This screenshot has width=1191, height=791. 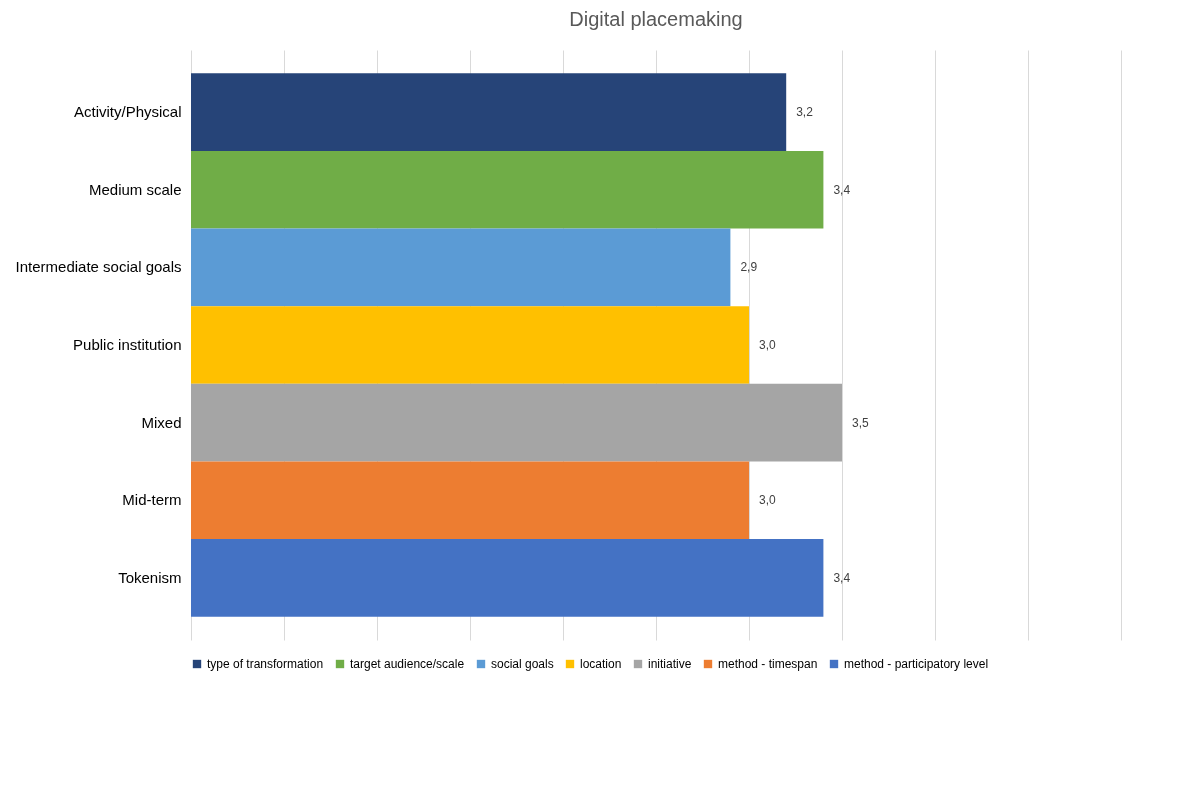 What do you see at coordinates (161, 422) in the screenshot?
I see `y-tick-label: Mixed` at bounding box center [161, 422].